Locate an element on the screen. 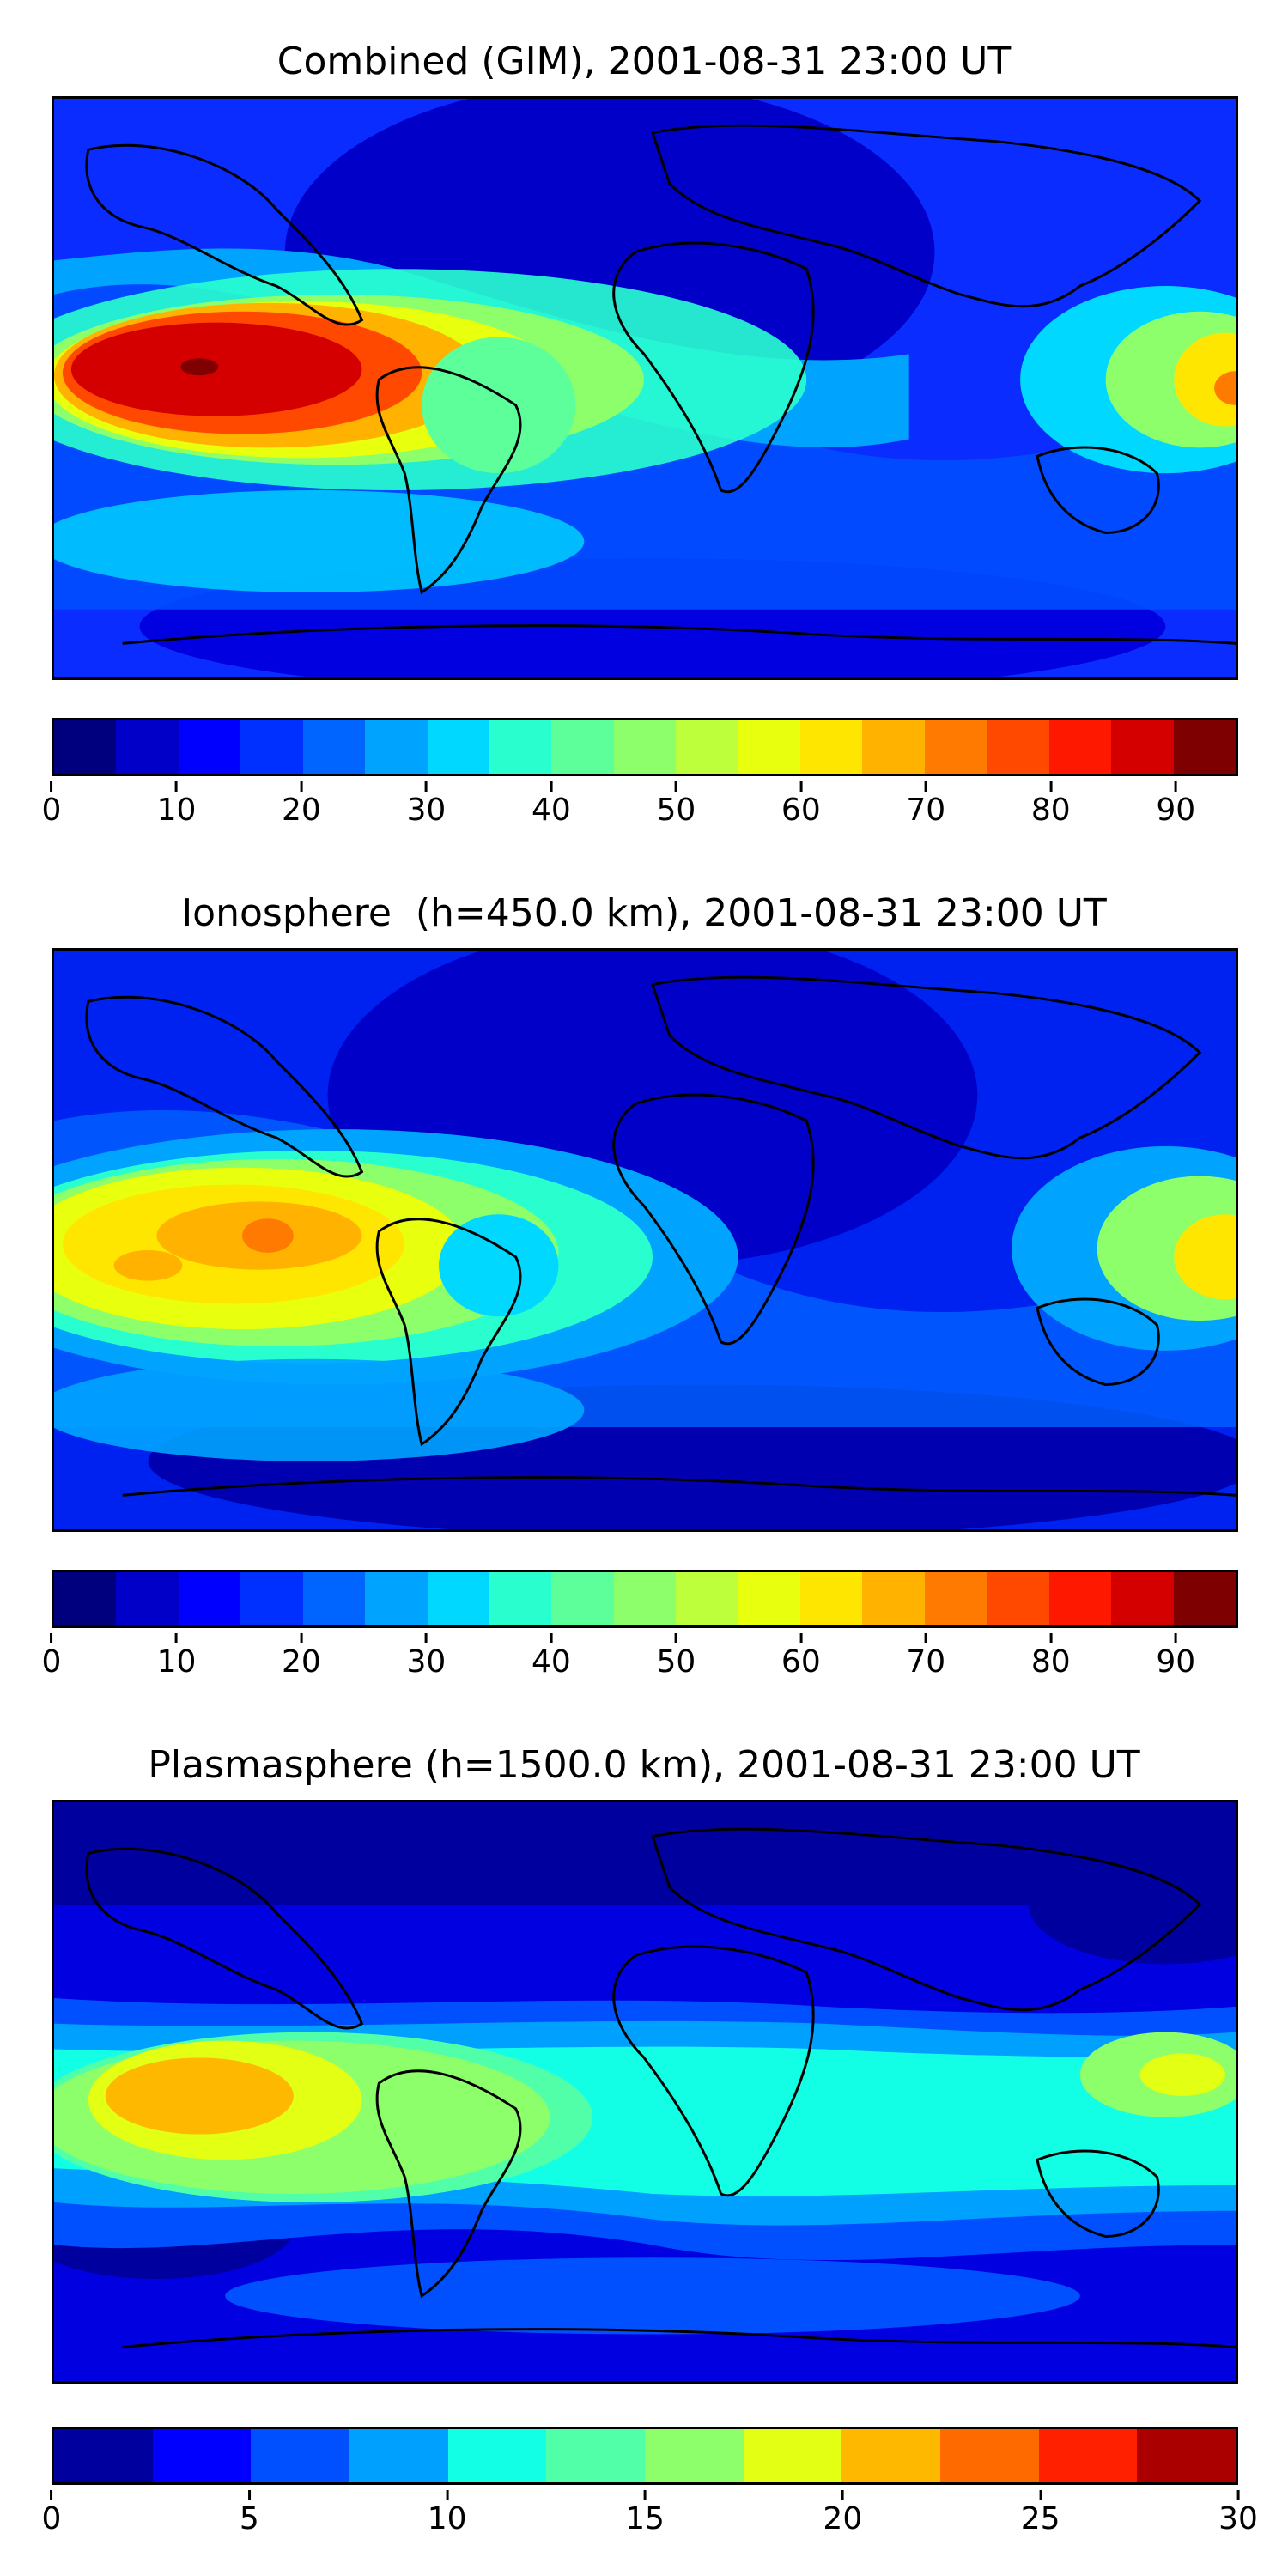 The width and height of the screenshot is (1288, 2576). colorbar-ticks-combined: 0 10 20 30 40 50 60 70 80 90 is located at coordinates (640, 814).